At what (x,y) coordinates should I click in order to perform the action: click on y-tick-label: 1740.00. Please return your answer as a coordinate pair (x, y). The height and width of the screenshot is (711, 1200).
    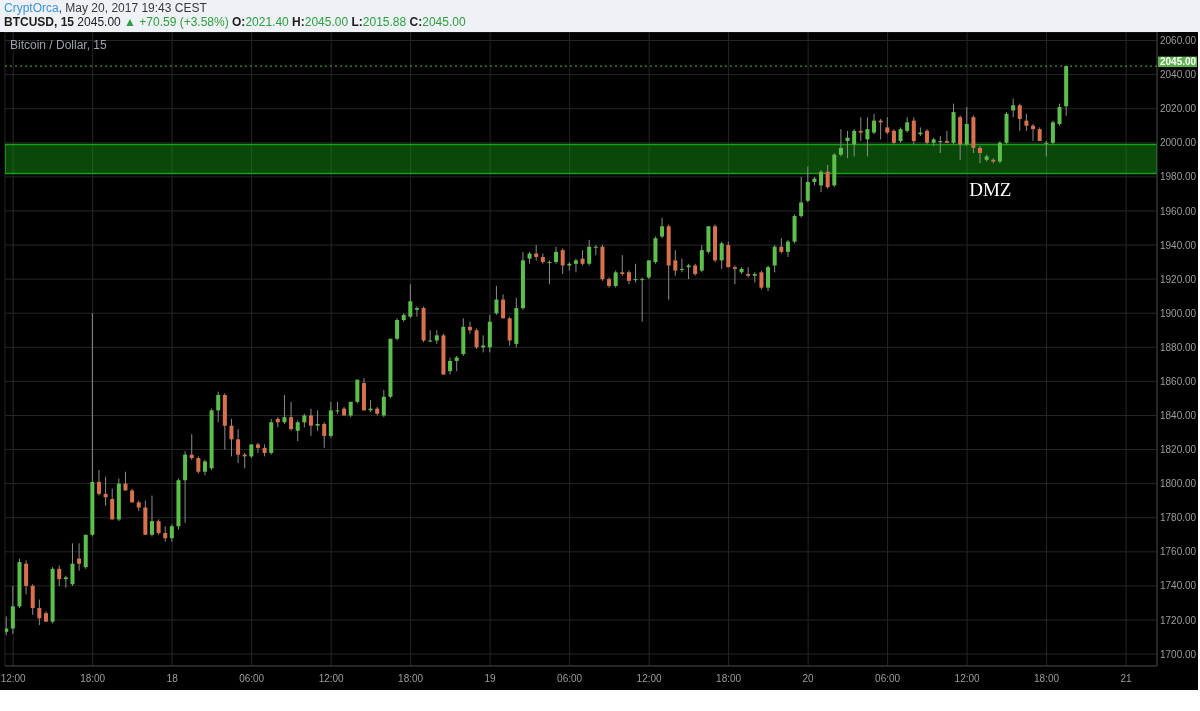
    Looking at the image, I should click on (1178, 586).